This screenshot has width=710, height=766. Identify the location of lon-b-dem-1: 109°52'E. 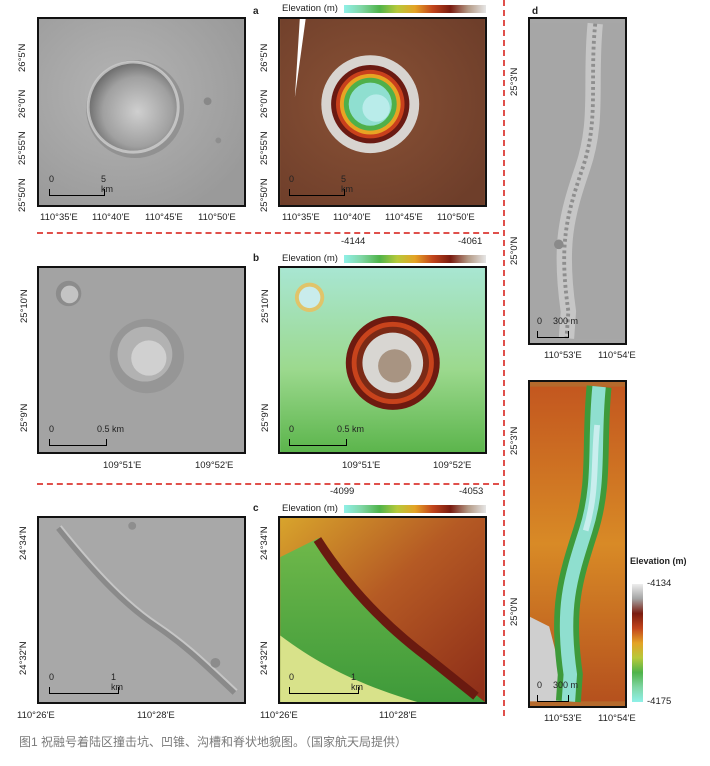
(452, 465).